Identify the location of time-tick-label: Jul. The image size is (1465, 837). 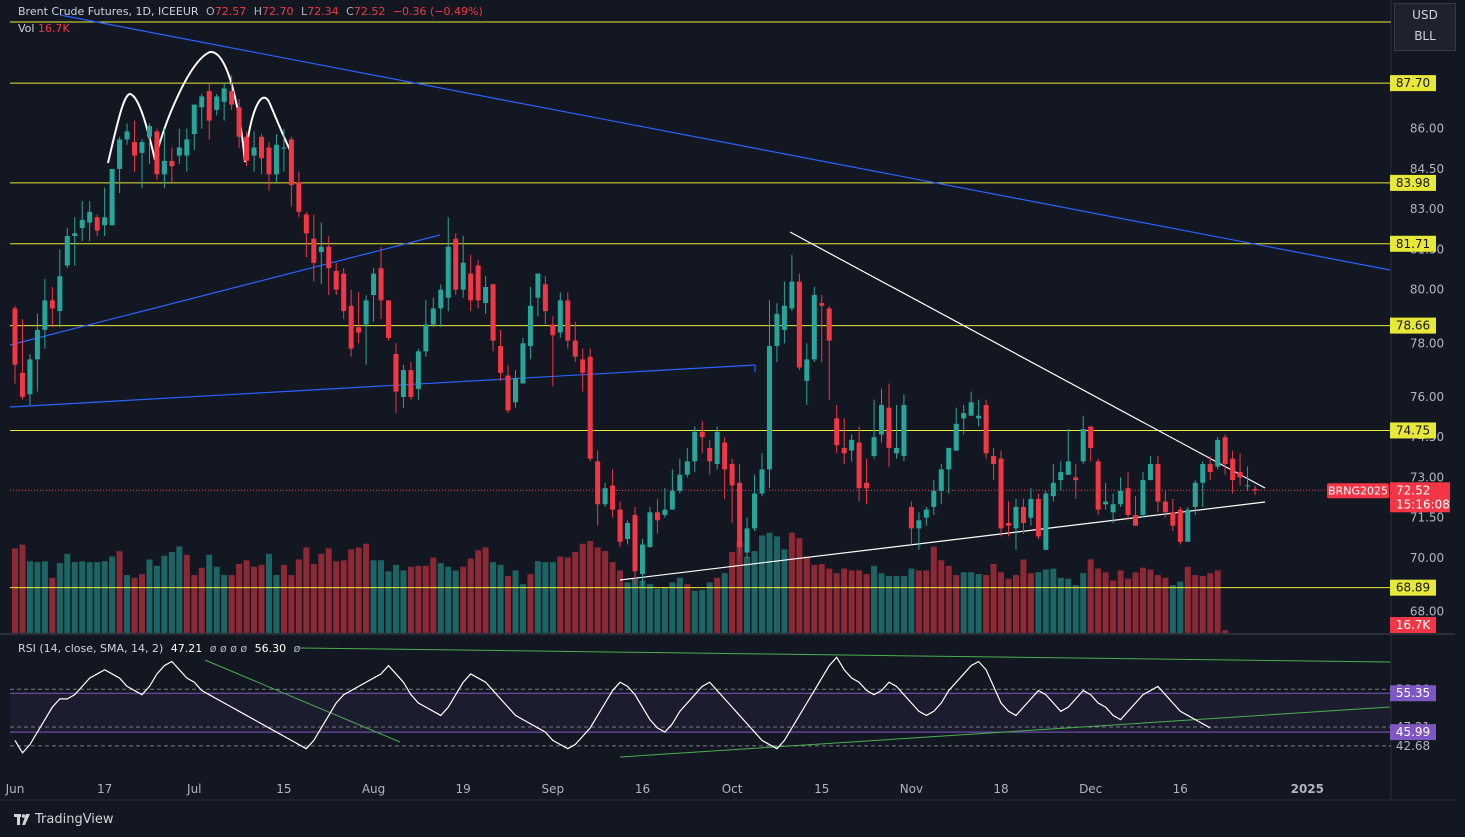
(193, 789).